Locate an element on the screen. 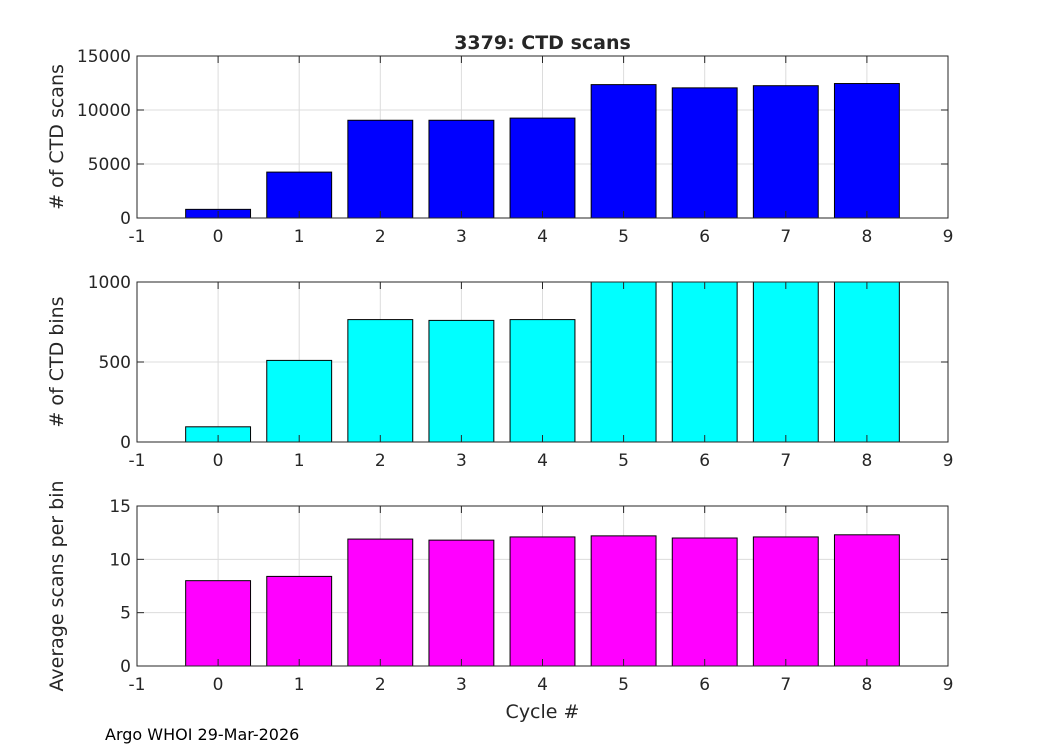 The image size is (1050, 750). y-axis-label: # of CTD scans is located at coordinates (57, 137).